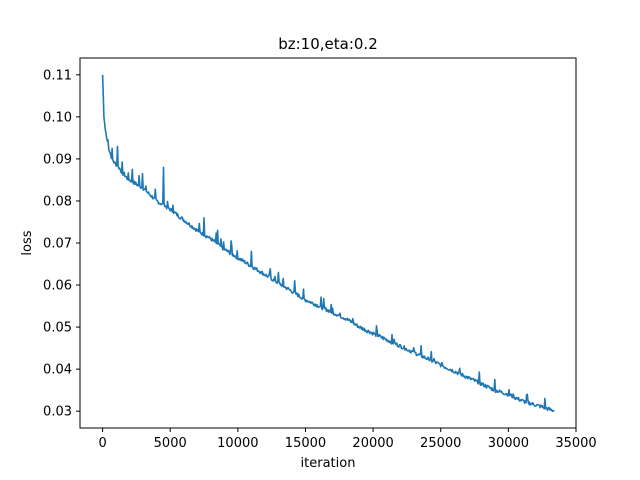 The width and height of the screenshot is (640, 480). I want to click on x-tick-label: 25000, so click(440, 443).